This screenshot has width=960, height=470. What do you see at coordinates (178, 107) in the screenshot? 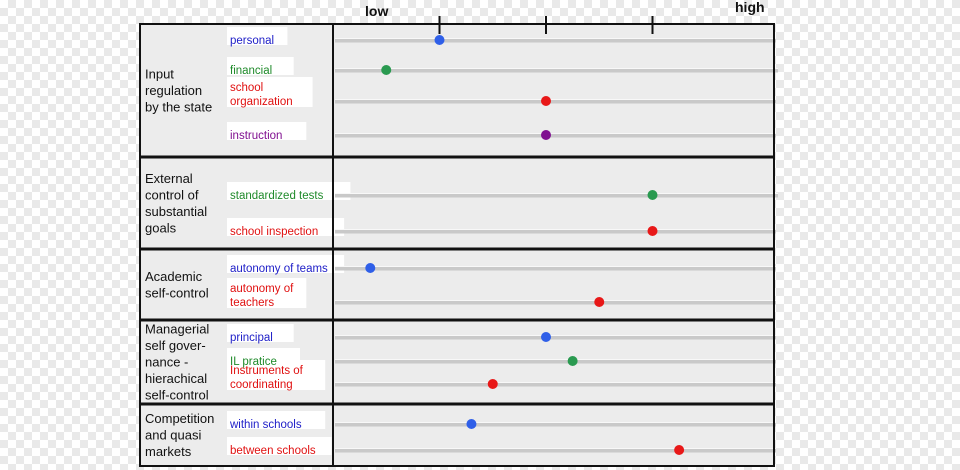
I see `group-label-line: by the state` at bounding box center [178, 107].